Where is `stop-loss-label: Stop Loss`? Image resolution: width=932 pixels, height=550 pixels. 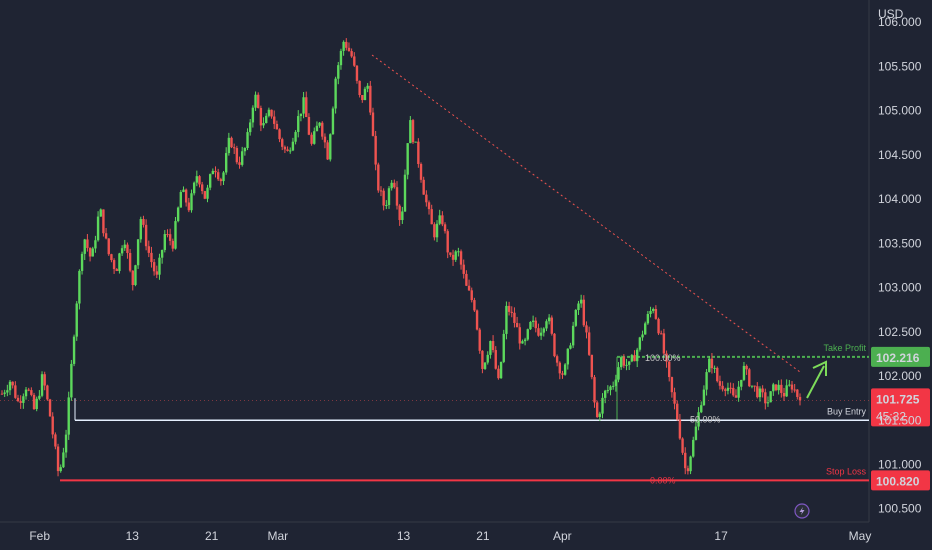
stop-loss-label: Stop Loss is located at coordinates (846, 471).